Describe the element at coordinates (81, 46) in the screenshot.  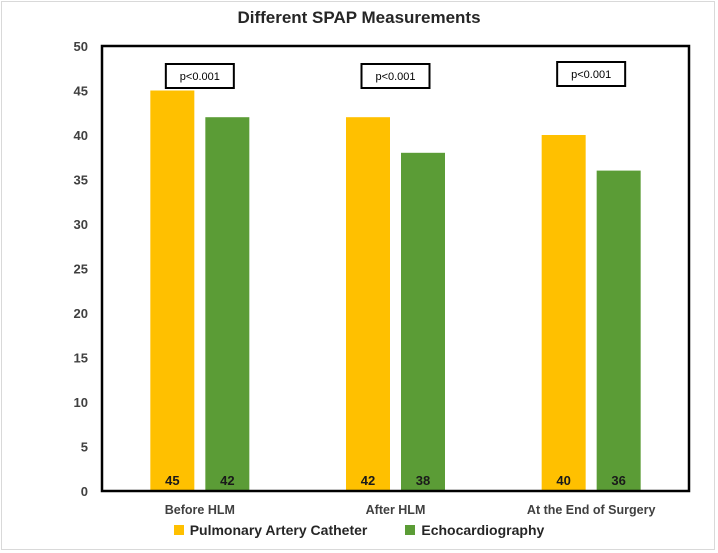
I see `y-tick-label: 50` at that location.